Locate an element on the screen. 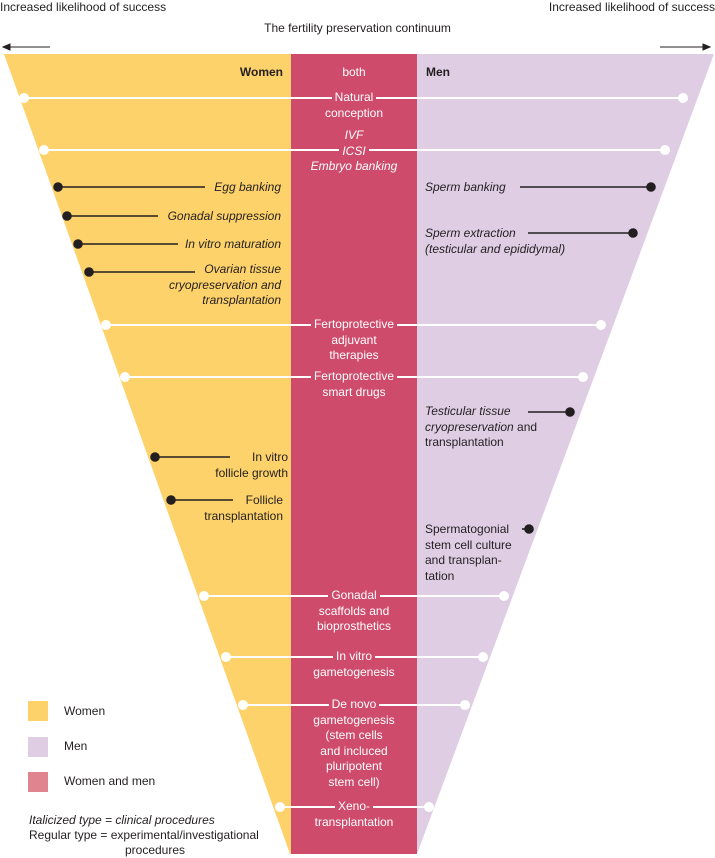 The height and width of the screenshot is (858, 715). men-header: Men is located at coordinates (438, 72).